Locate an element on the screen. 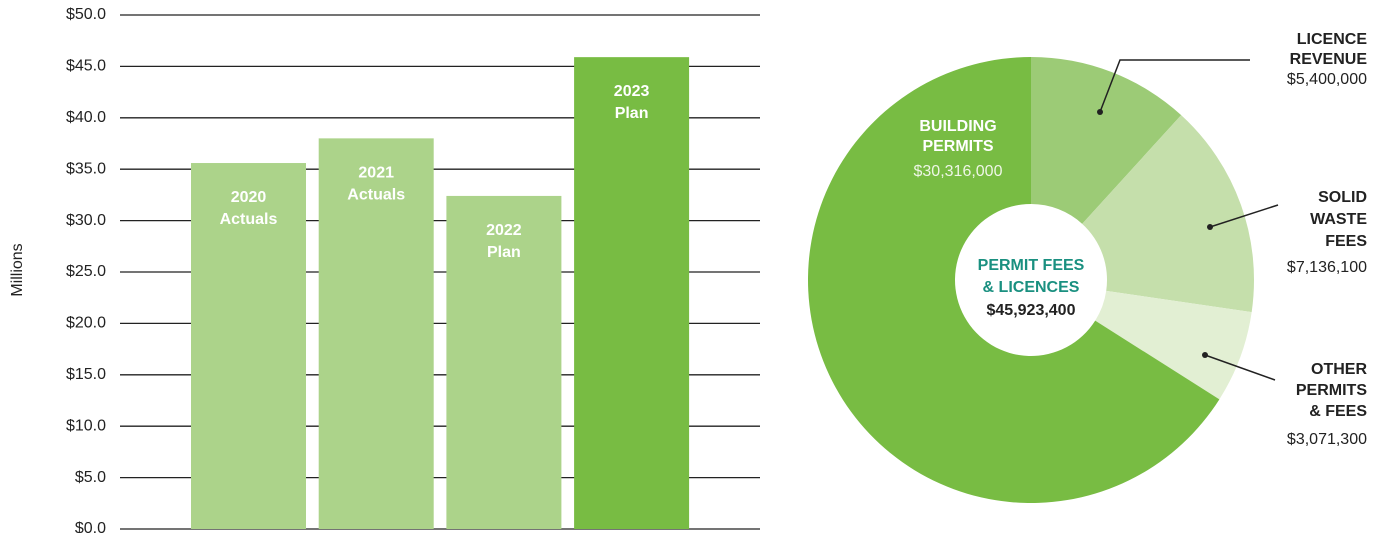 The height and width of the screenshot is (533, 1382). bar-label: 2023 Plan is located at coordinates (632, 102).